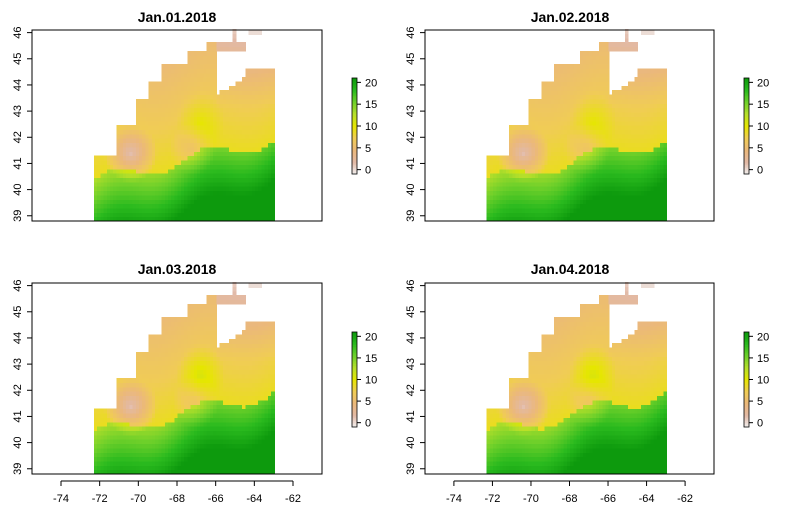 This screenshot has width=785, height=512. I want to click on legend-tick-label: 20, so click(763, 83).